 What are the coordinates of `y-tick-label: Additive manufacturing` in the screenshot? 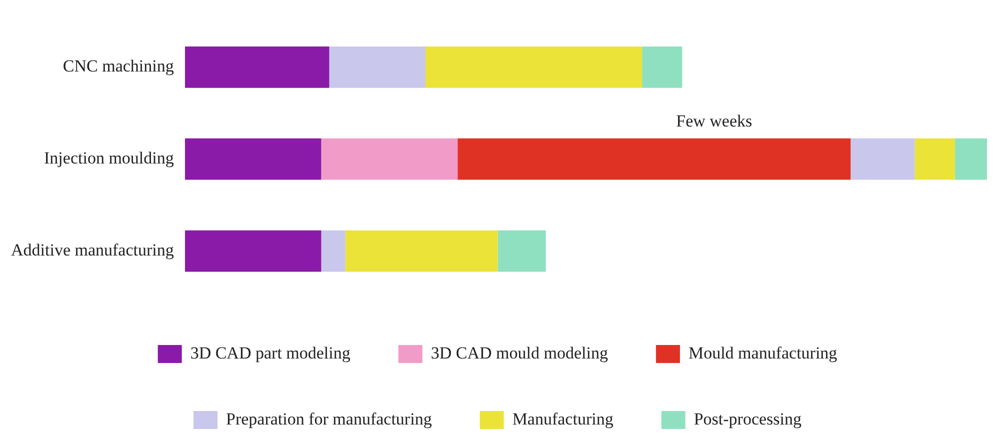 It's located at (92, 250).